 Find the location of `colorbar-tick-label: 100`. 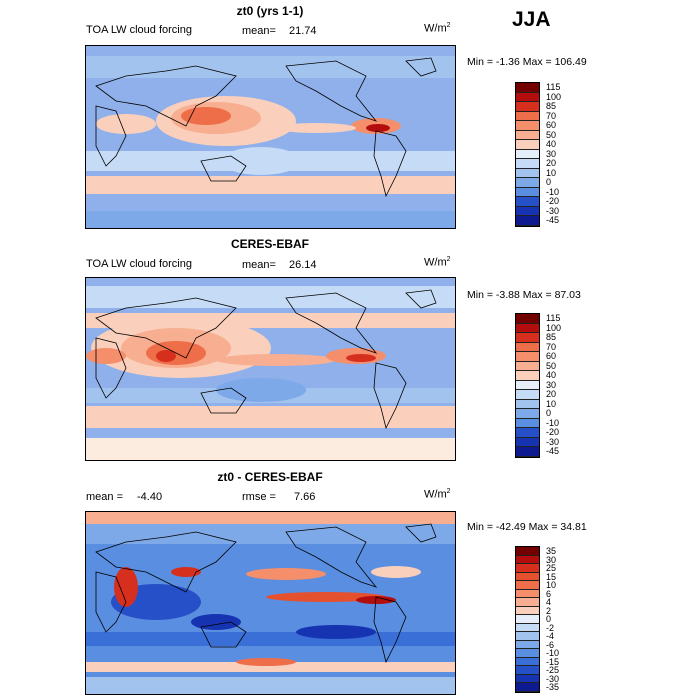

colorbar-tick-label: 100 is located at coordinates (554, 327).